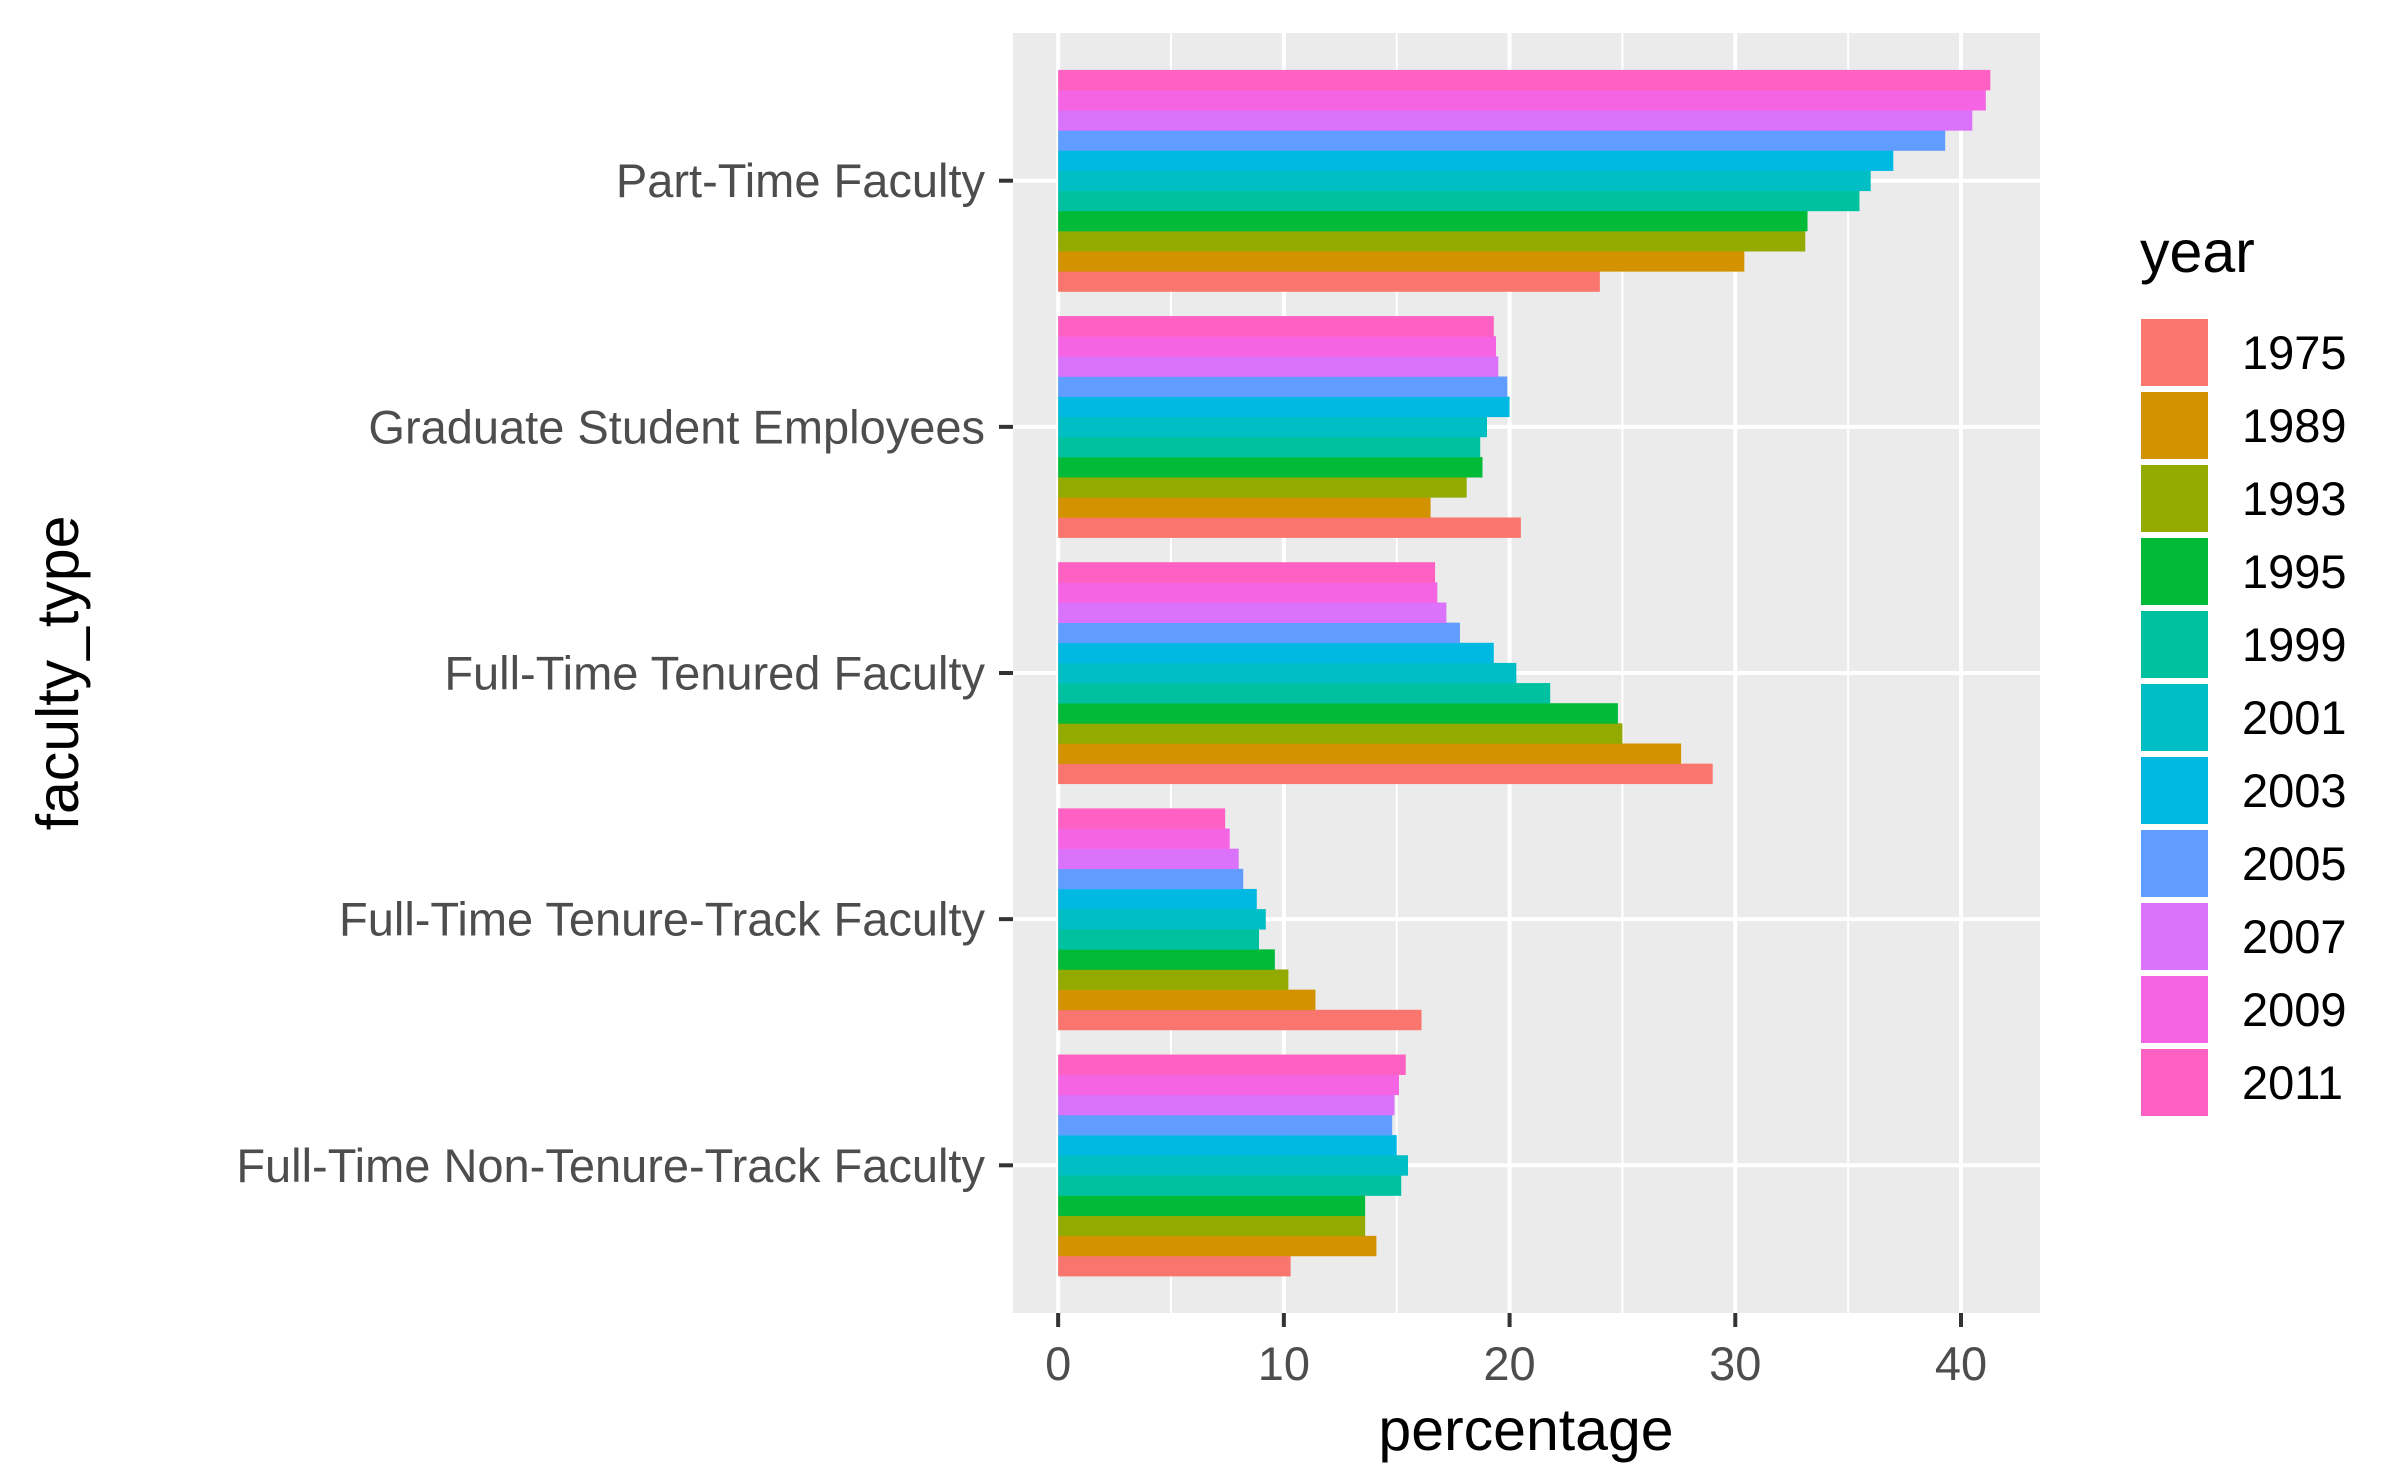  I want to click on bar-1975-full-time-tenured-faculty, so click(1385, 774).